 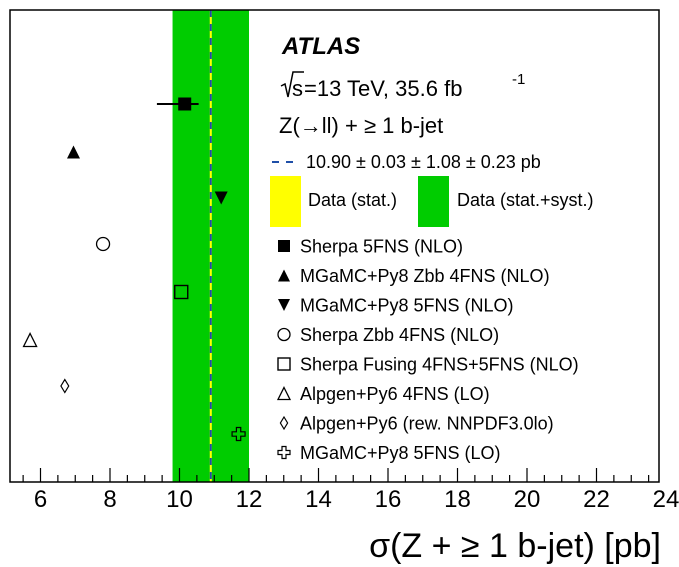 I want to click on legend-label: Alpgen+Py6 4FNS (LO), so click(x=395, y=394).